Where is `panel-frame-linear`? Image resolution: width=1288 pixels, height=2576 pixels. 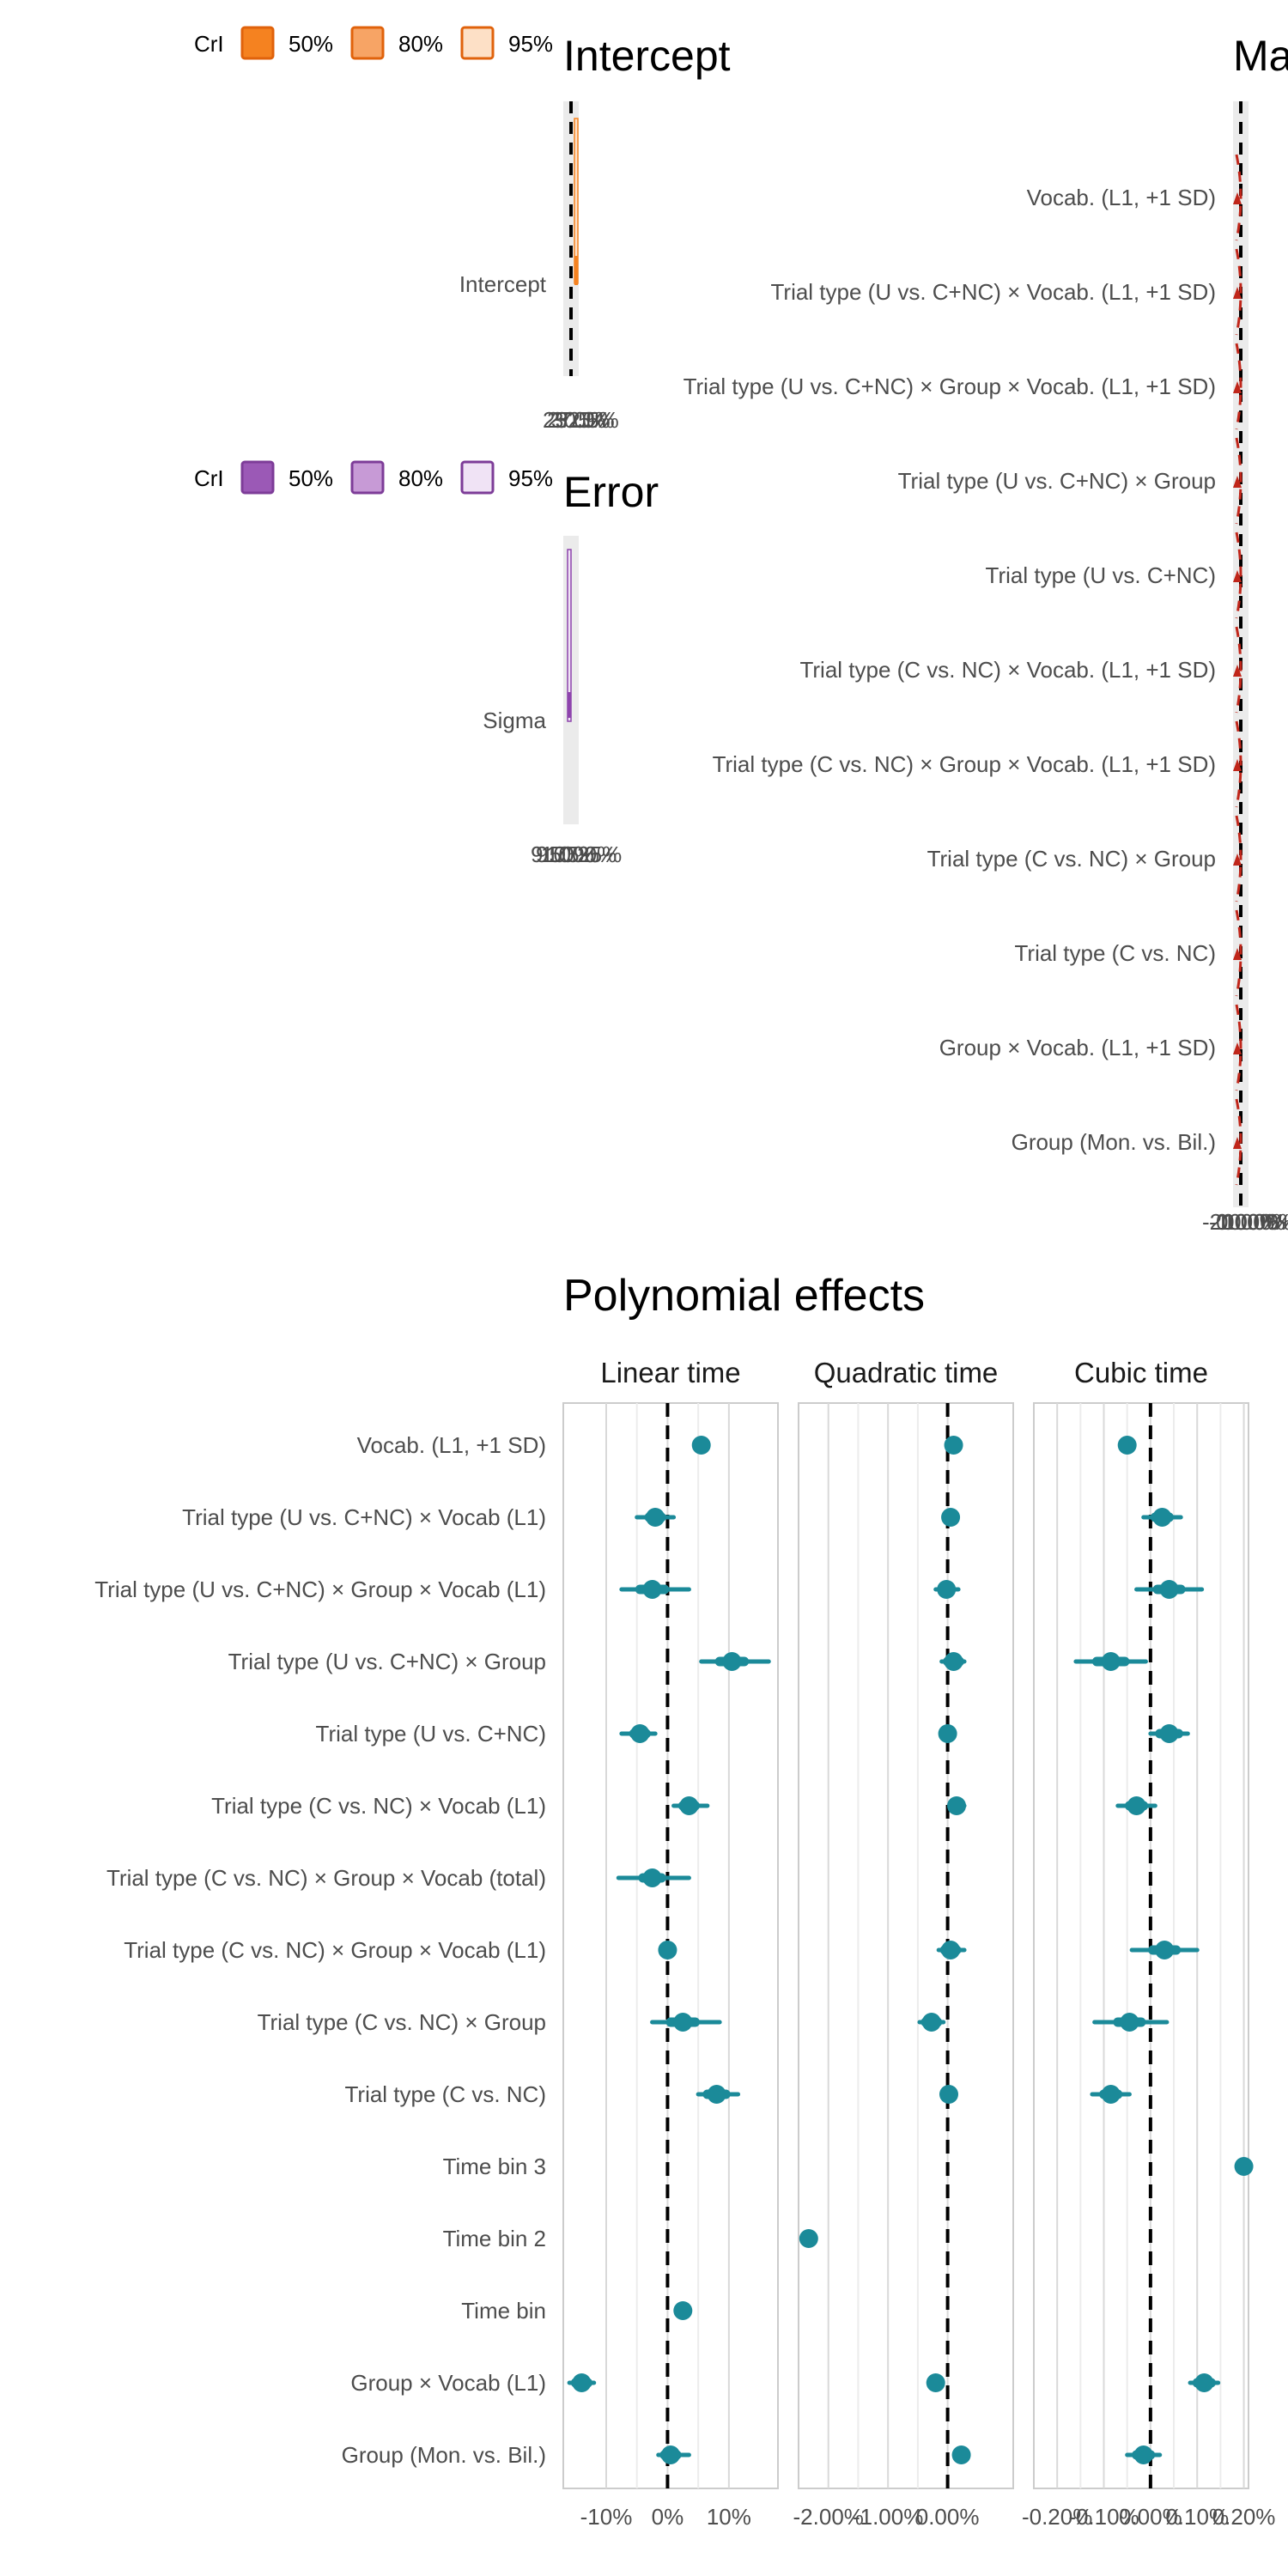 panel-frame-linear is located at coordinates (671, 1945).